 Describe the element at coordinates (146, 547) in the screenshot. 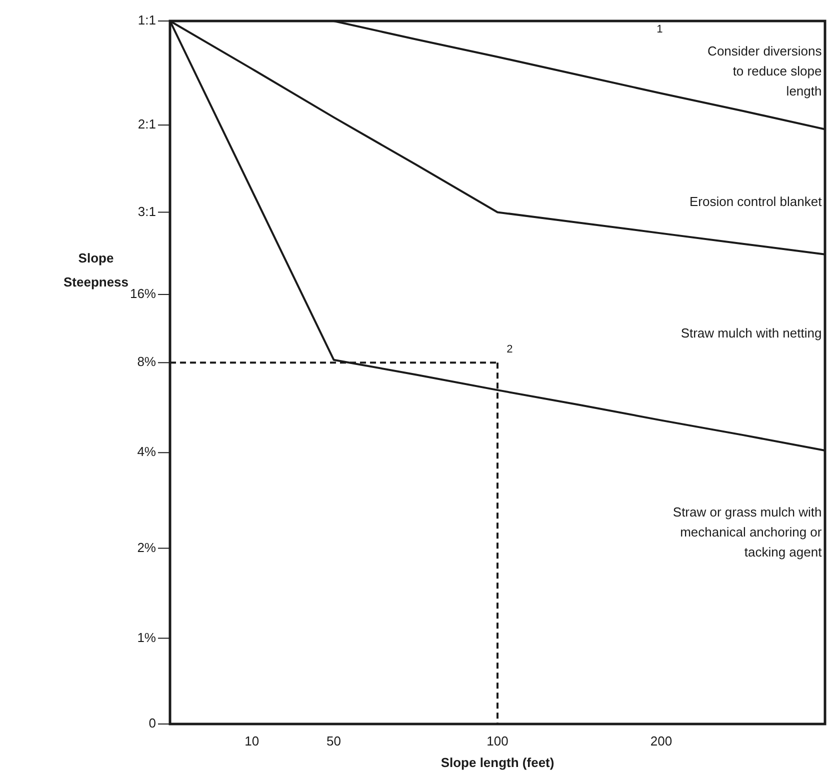

I see `text: 2%` at that location.